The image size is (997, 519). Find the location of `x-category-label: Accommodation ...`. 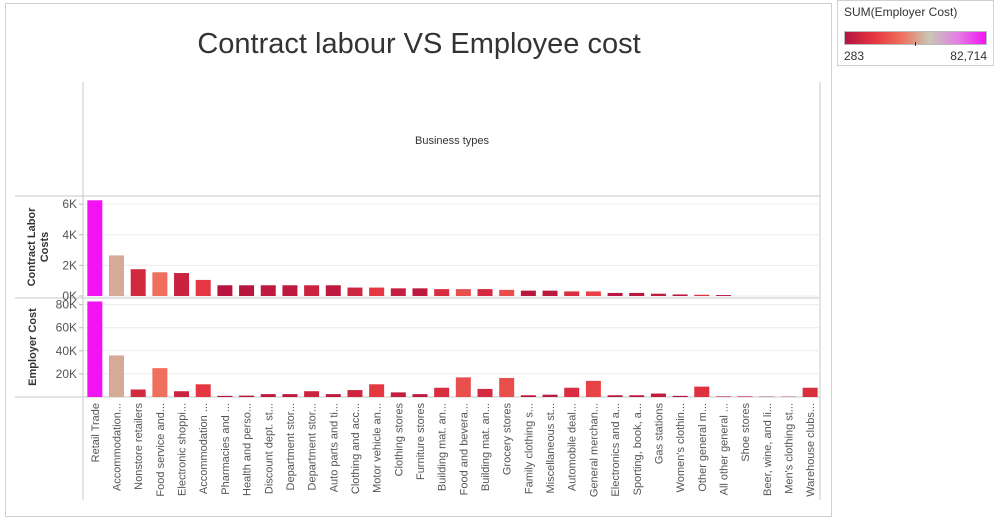

x-category-label: Accommodation ... is located at coordinates (204, 448).